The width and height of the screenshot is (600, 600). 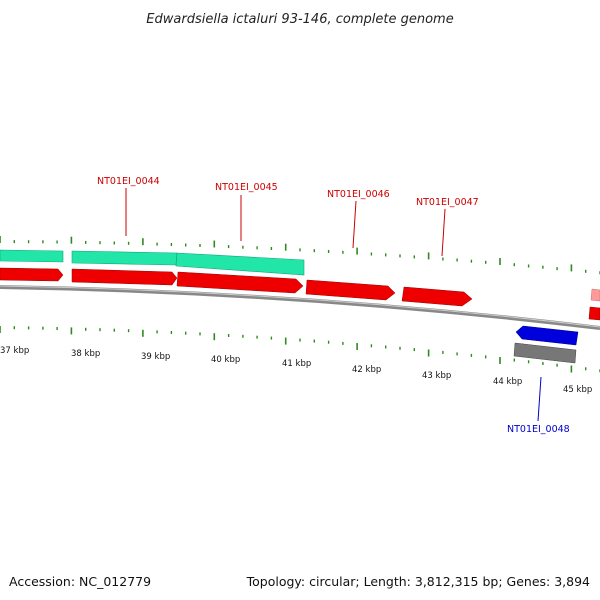 I want to click on outer-tick-ring, so click(x=300, y=255).